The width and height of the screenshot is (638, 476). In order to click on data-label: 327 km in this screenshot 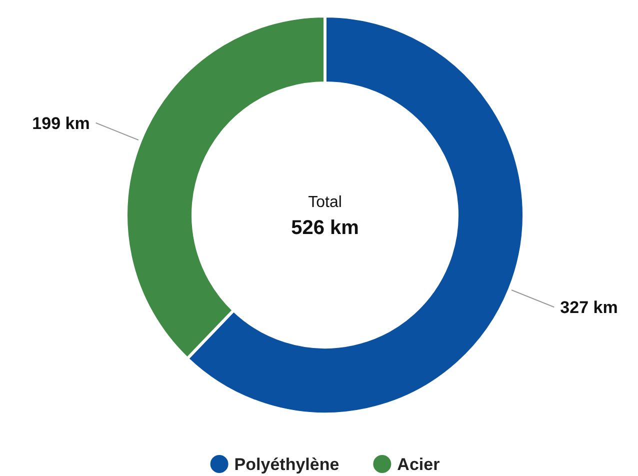, I will do `click(589, 308)`.